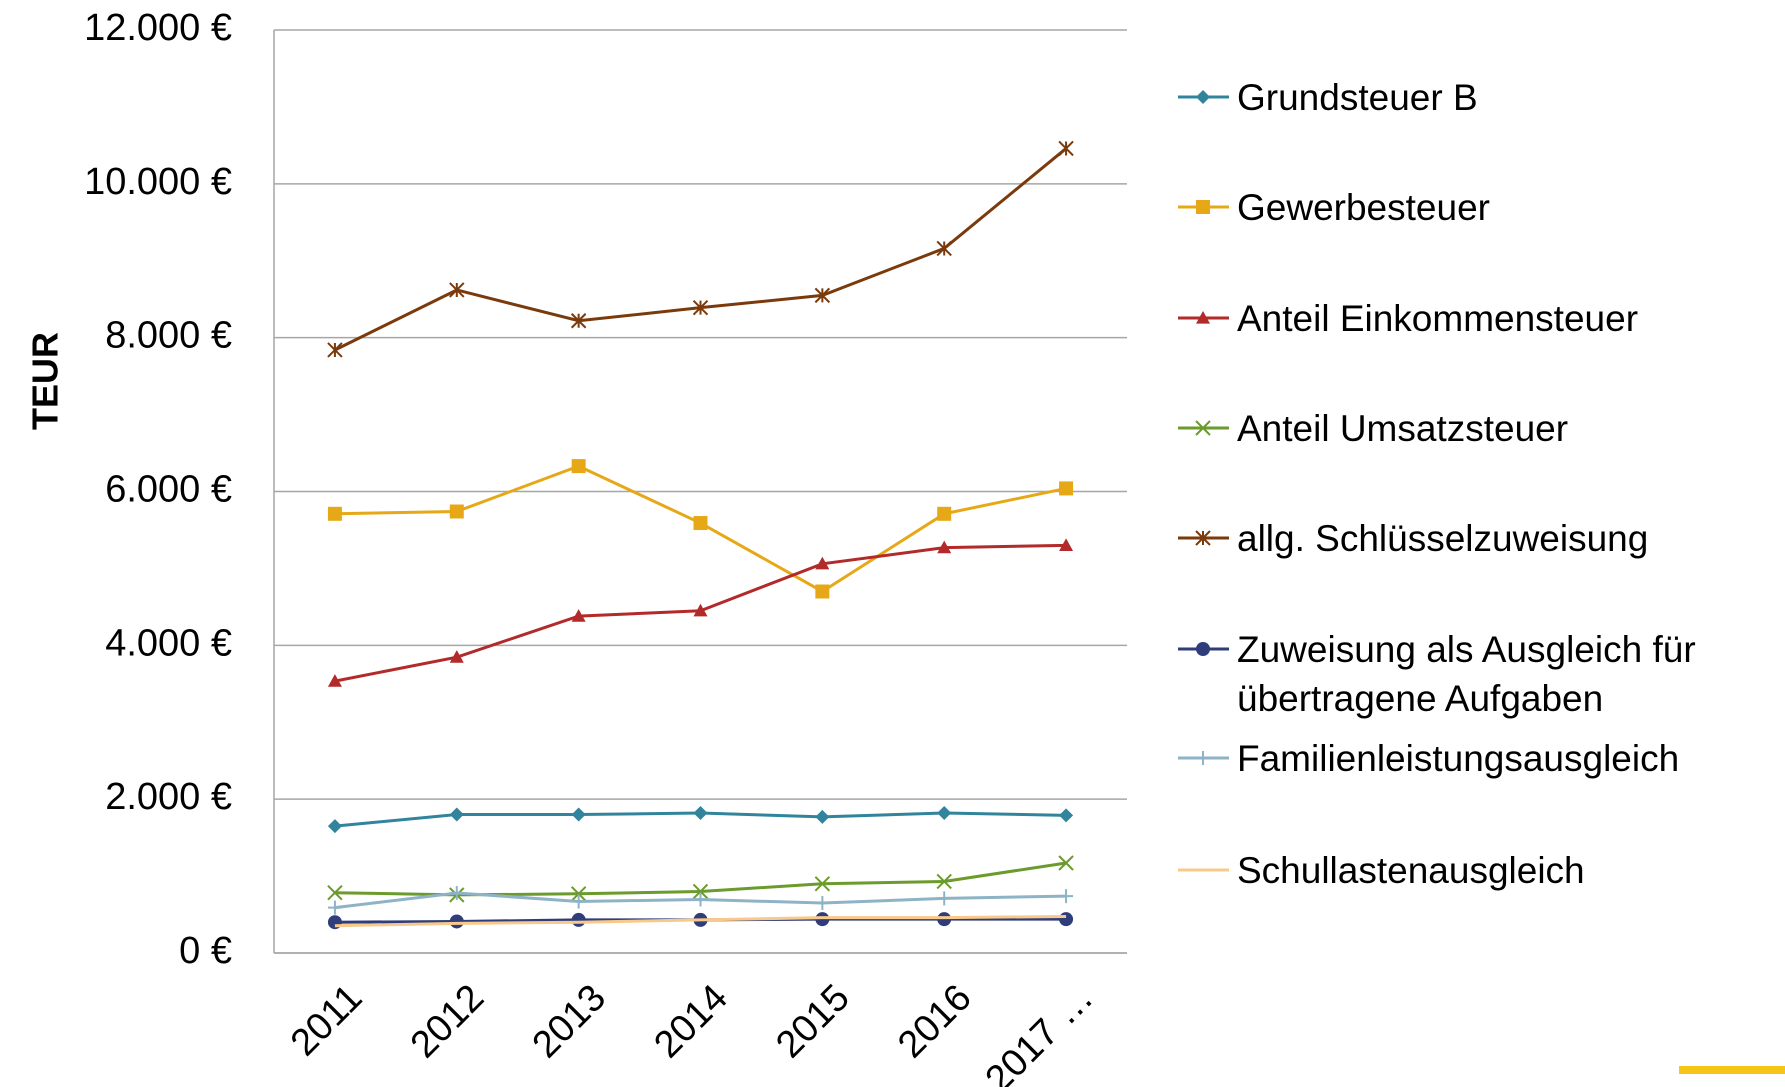 The image size is (1785, 1087). I want to click on y-tick-label: 10.000 €, so click(158, 182).